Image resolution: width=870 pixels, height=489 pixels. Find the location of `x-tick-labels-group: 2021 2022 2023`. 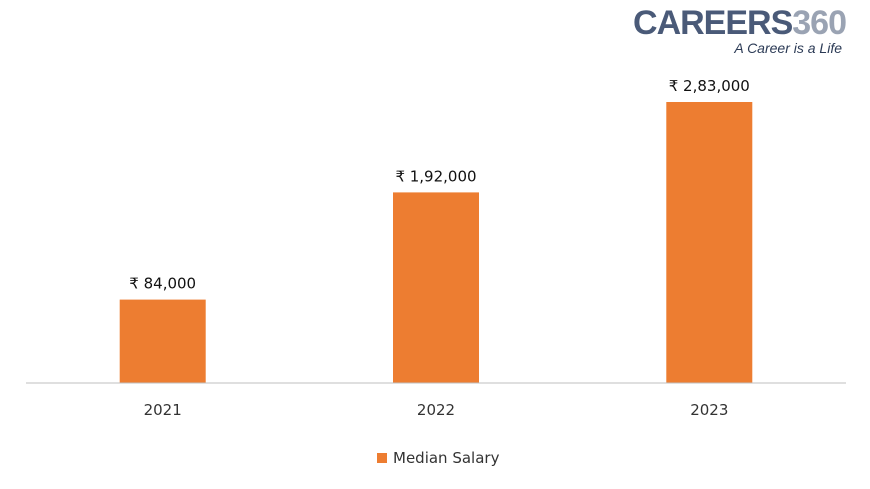

x-tick-labels-group: 2021 2022 2023 is located at coordinates (436, 410).